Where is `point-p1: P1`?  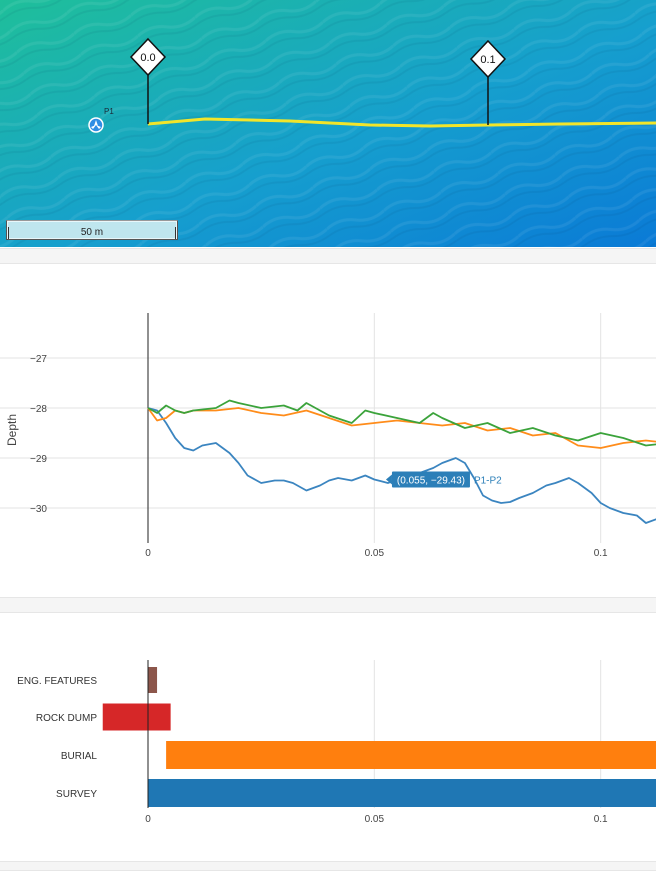 point-p1: P1 is located at coordinates (101, 120).